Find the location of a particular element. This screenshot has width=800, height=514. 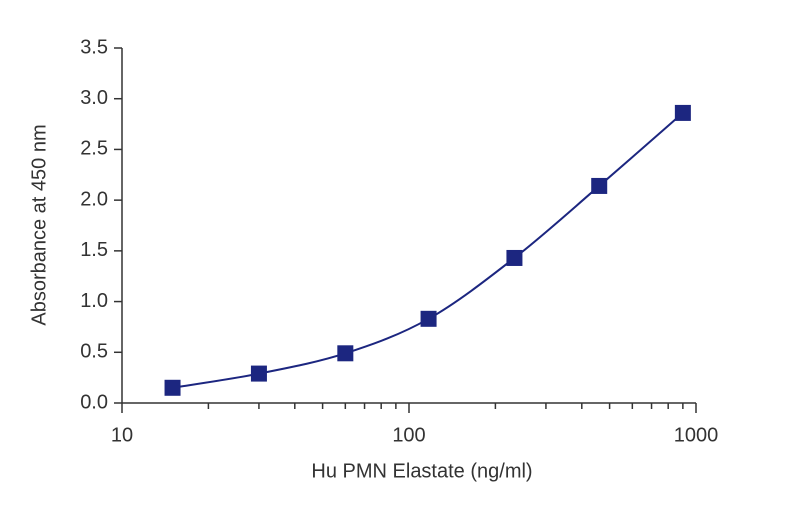

y-tick-label: 0.0 is located at coordinates (94, 402).